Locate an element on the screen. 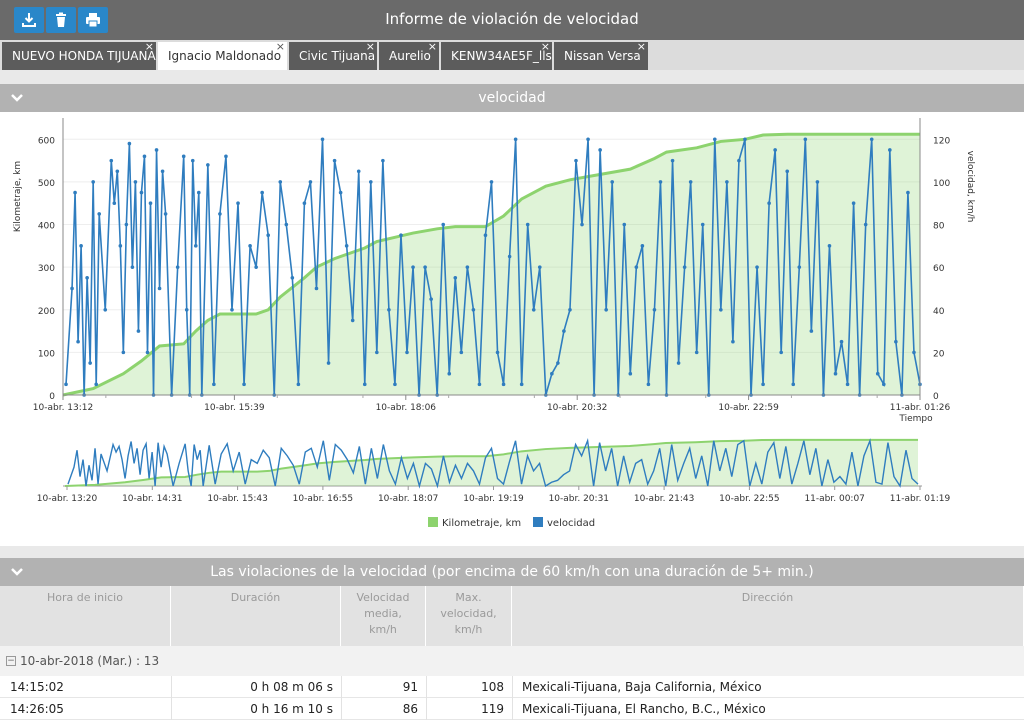 This screenshot has width=1024, height=720. tab-label: Civic Tijuana is located at coordinates (337, 56).